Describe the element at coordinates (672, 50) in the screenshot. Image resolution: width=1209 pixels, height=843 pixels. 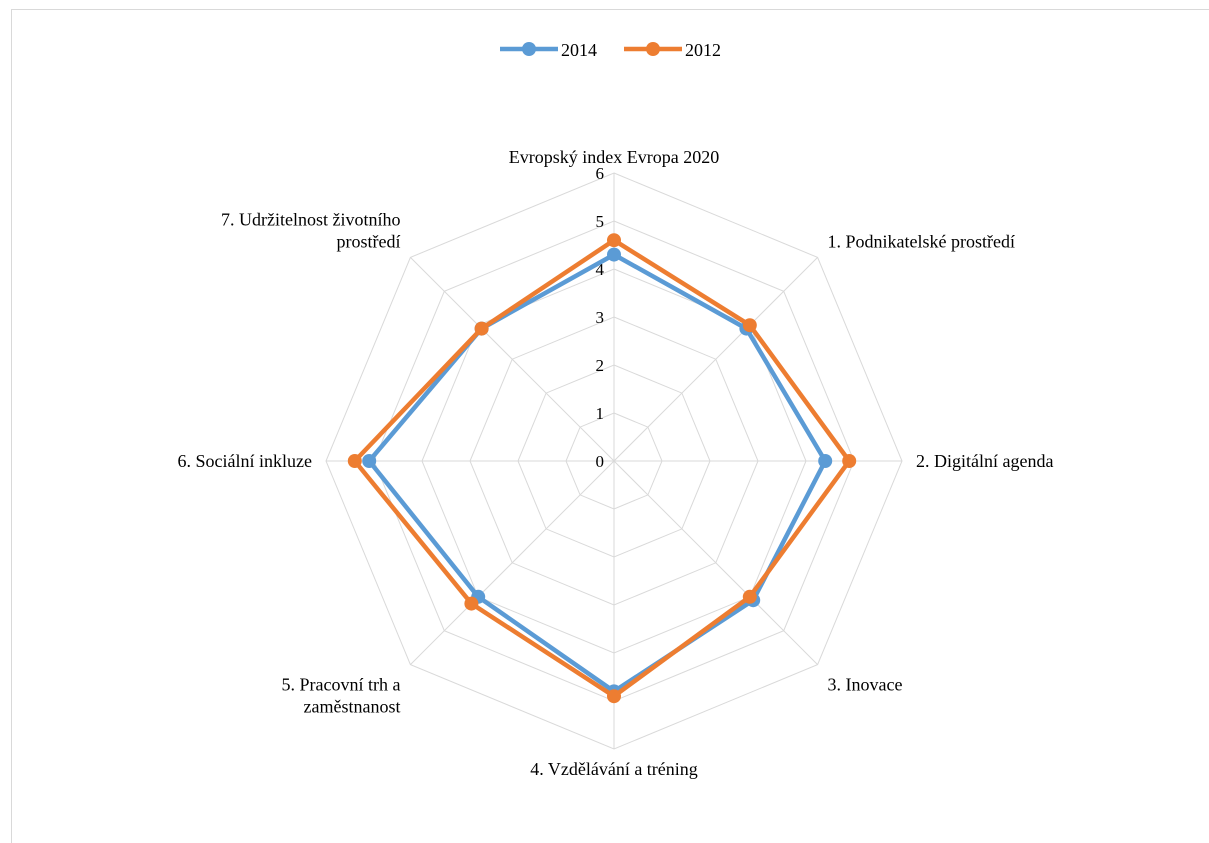
I see `legend-item-2012: 2012` at that location.